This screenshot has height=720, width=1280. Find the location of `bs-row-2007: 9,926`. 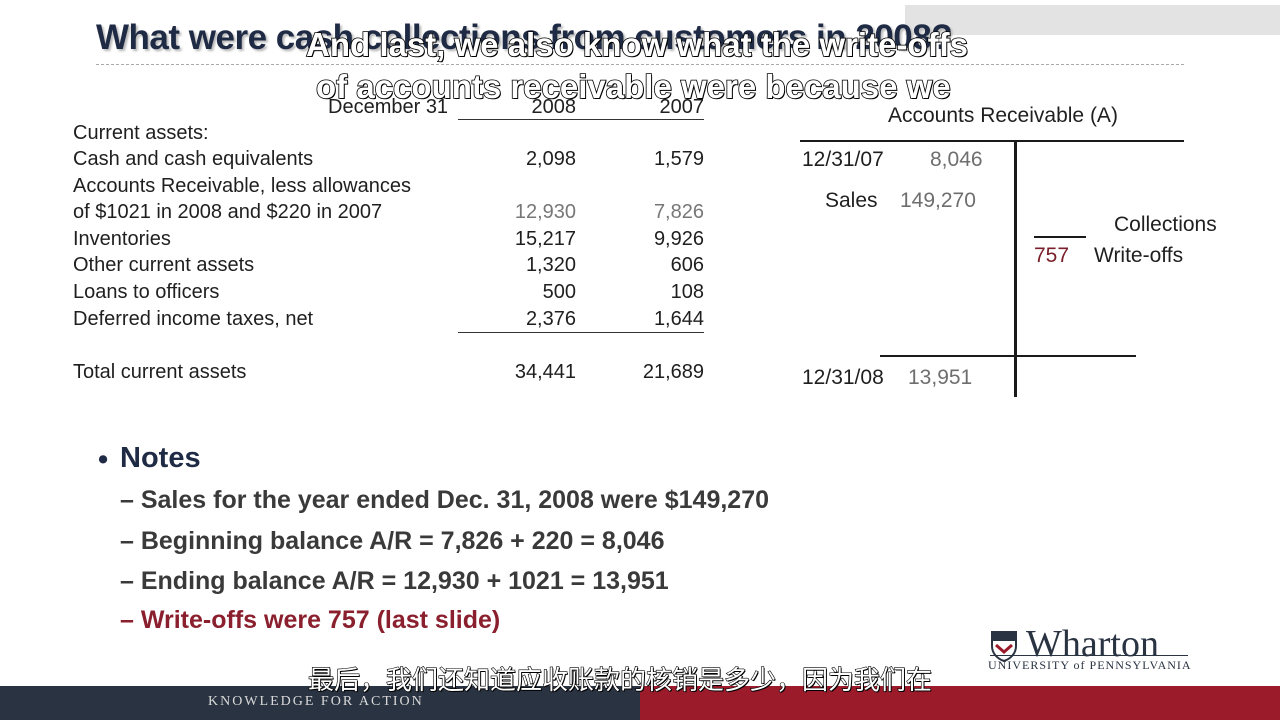

bs-row-2007: 9,926 is located at coordinates (678, 239).